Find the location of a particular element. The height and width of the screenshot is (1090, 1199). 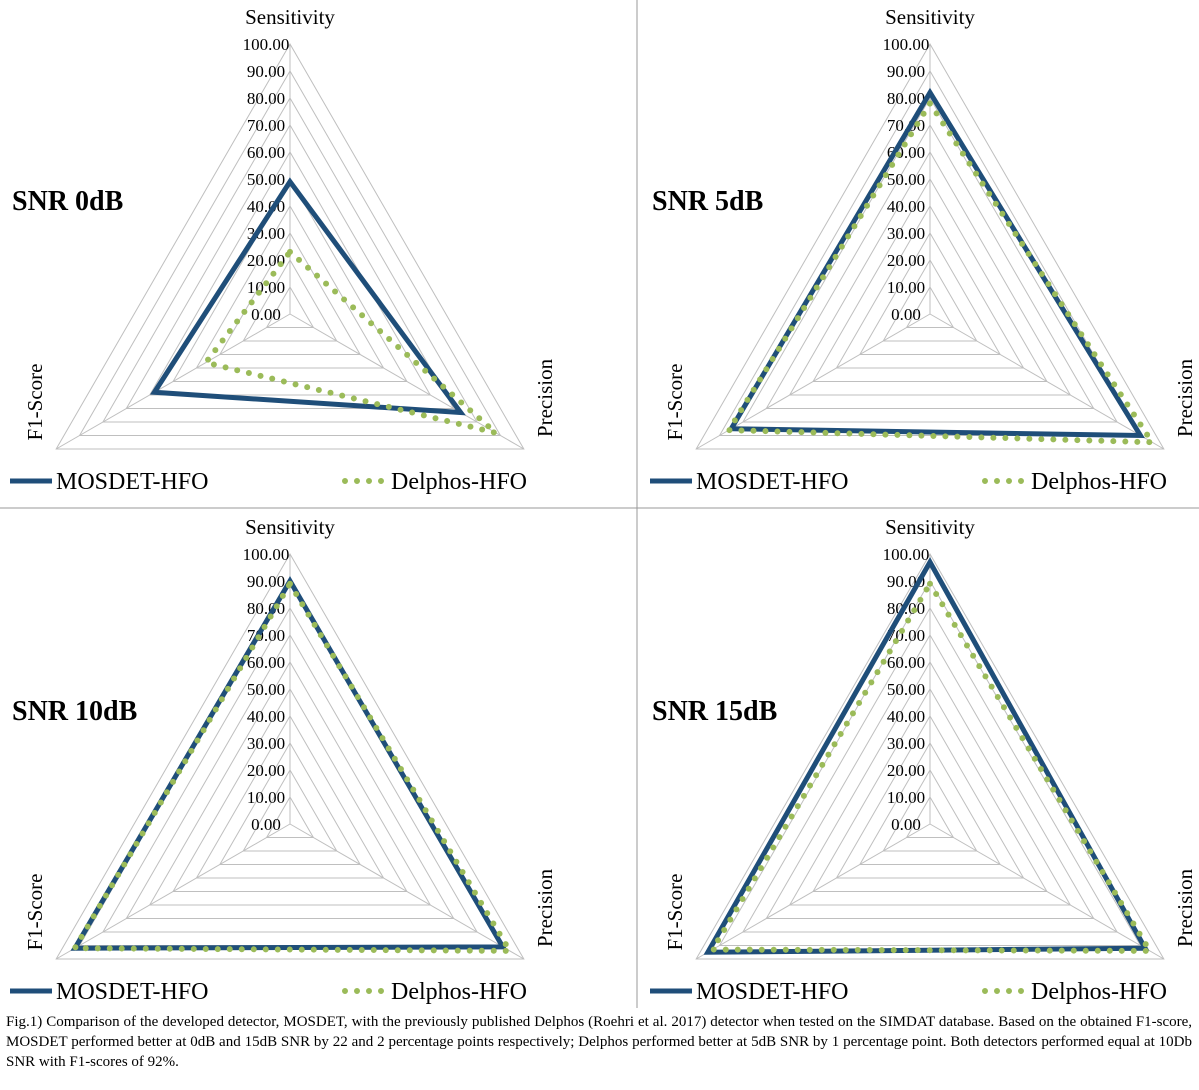

panel-title: SNR 15dB is located at coordinates (714, 711).